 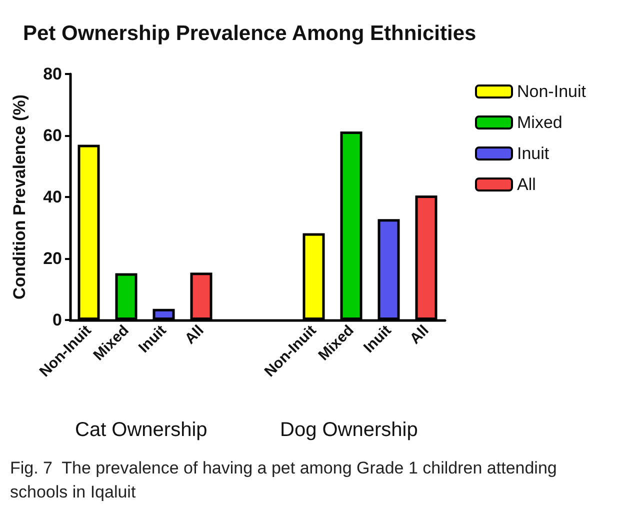 What do you see at coordinates (19, 197) in the screenshot?
I see `y-axis-title: Condition Prevalence (%)` at bounding box center [19, 197].